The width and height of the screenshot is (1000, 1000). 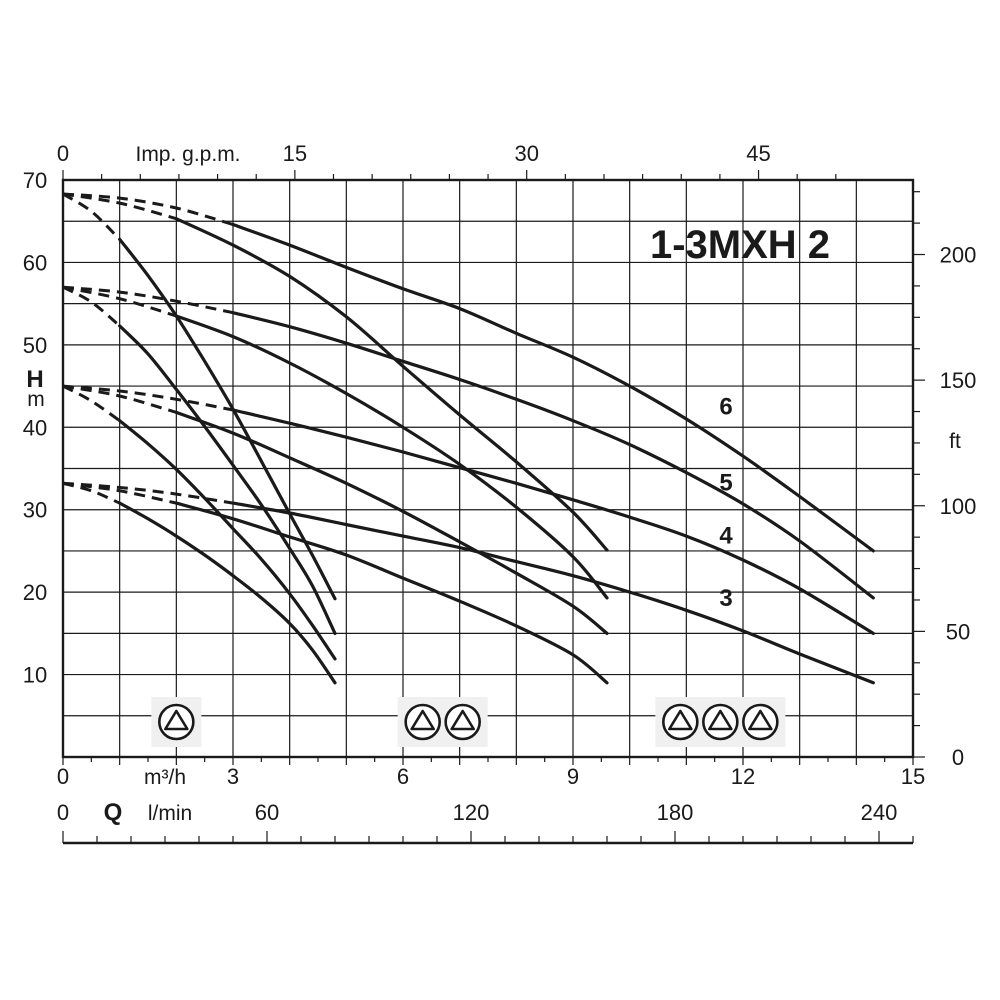 I want to click on y-right-tick-label: 150, so click(x=958, y=380).